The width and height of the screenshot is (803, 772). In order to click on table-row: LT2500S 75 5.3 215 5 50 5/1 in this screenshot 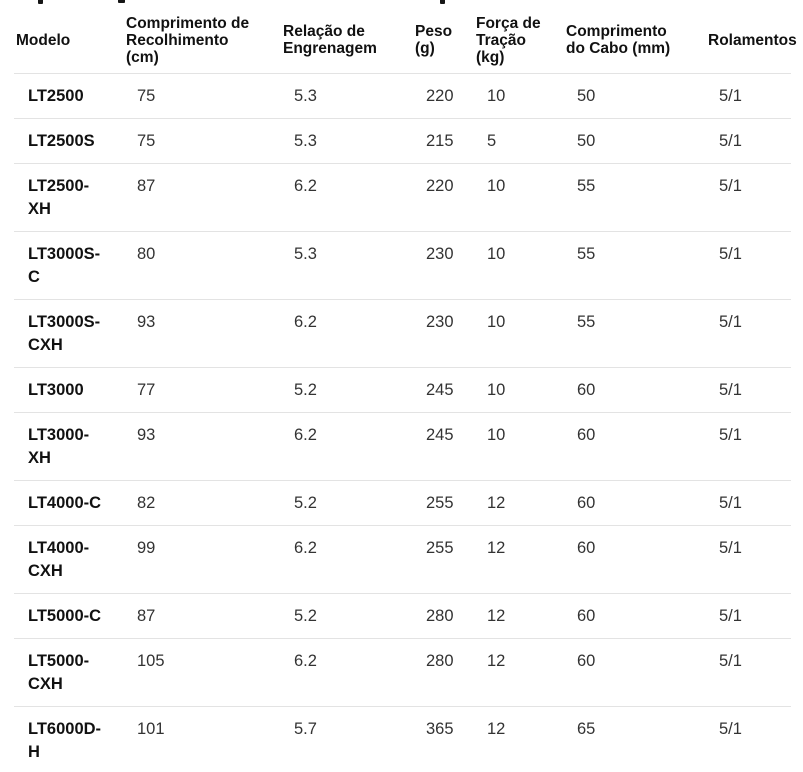, I will do `click(402, 141)`.